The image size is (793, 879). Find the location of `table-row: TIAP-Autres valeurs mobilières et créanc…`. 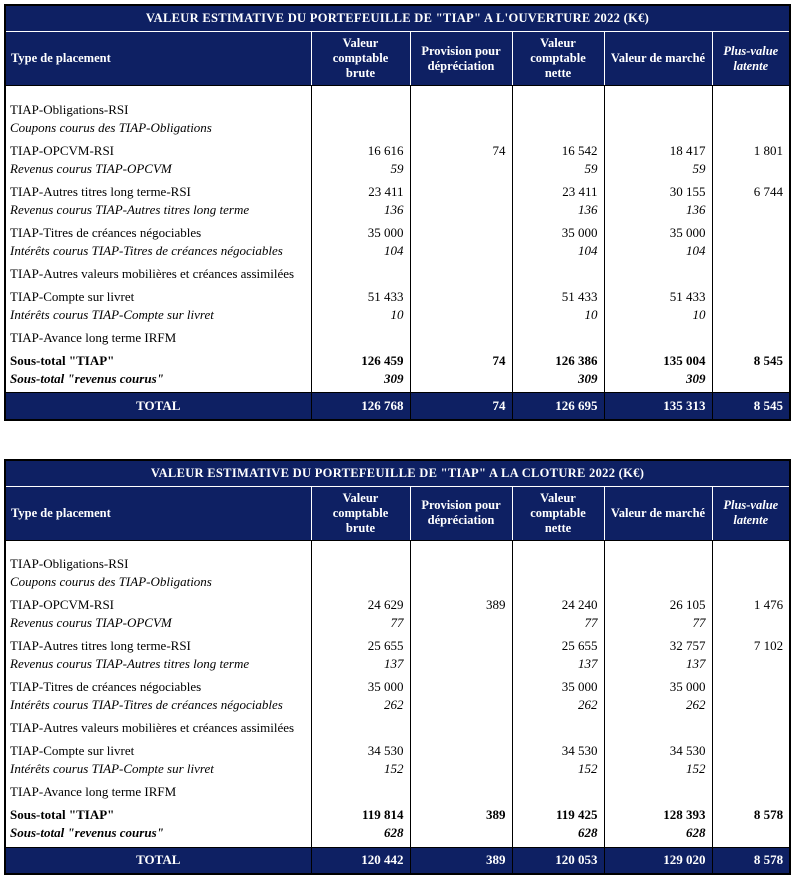

table-row: TIAP-Autres valeurs mobilières et créanc… is located at coordinates (398, 273).